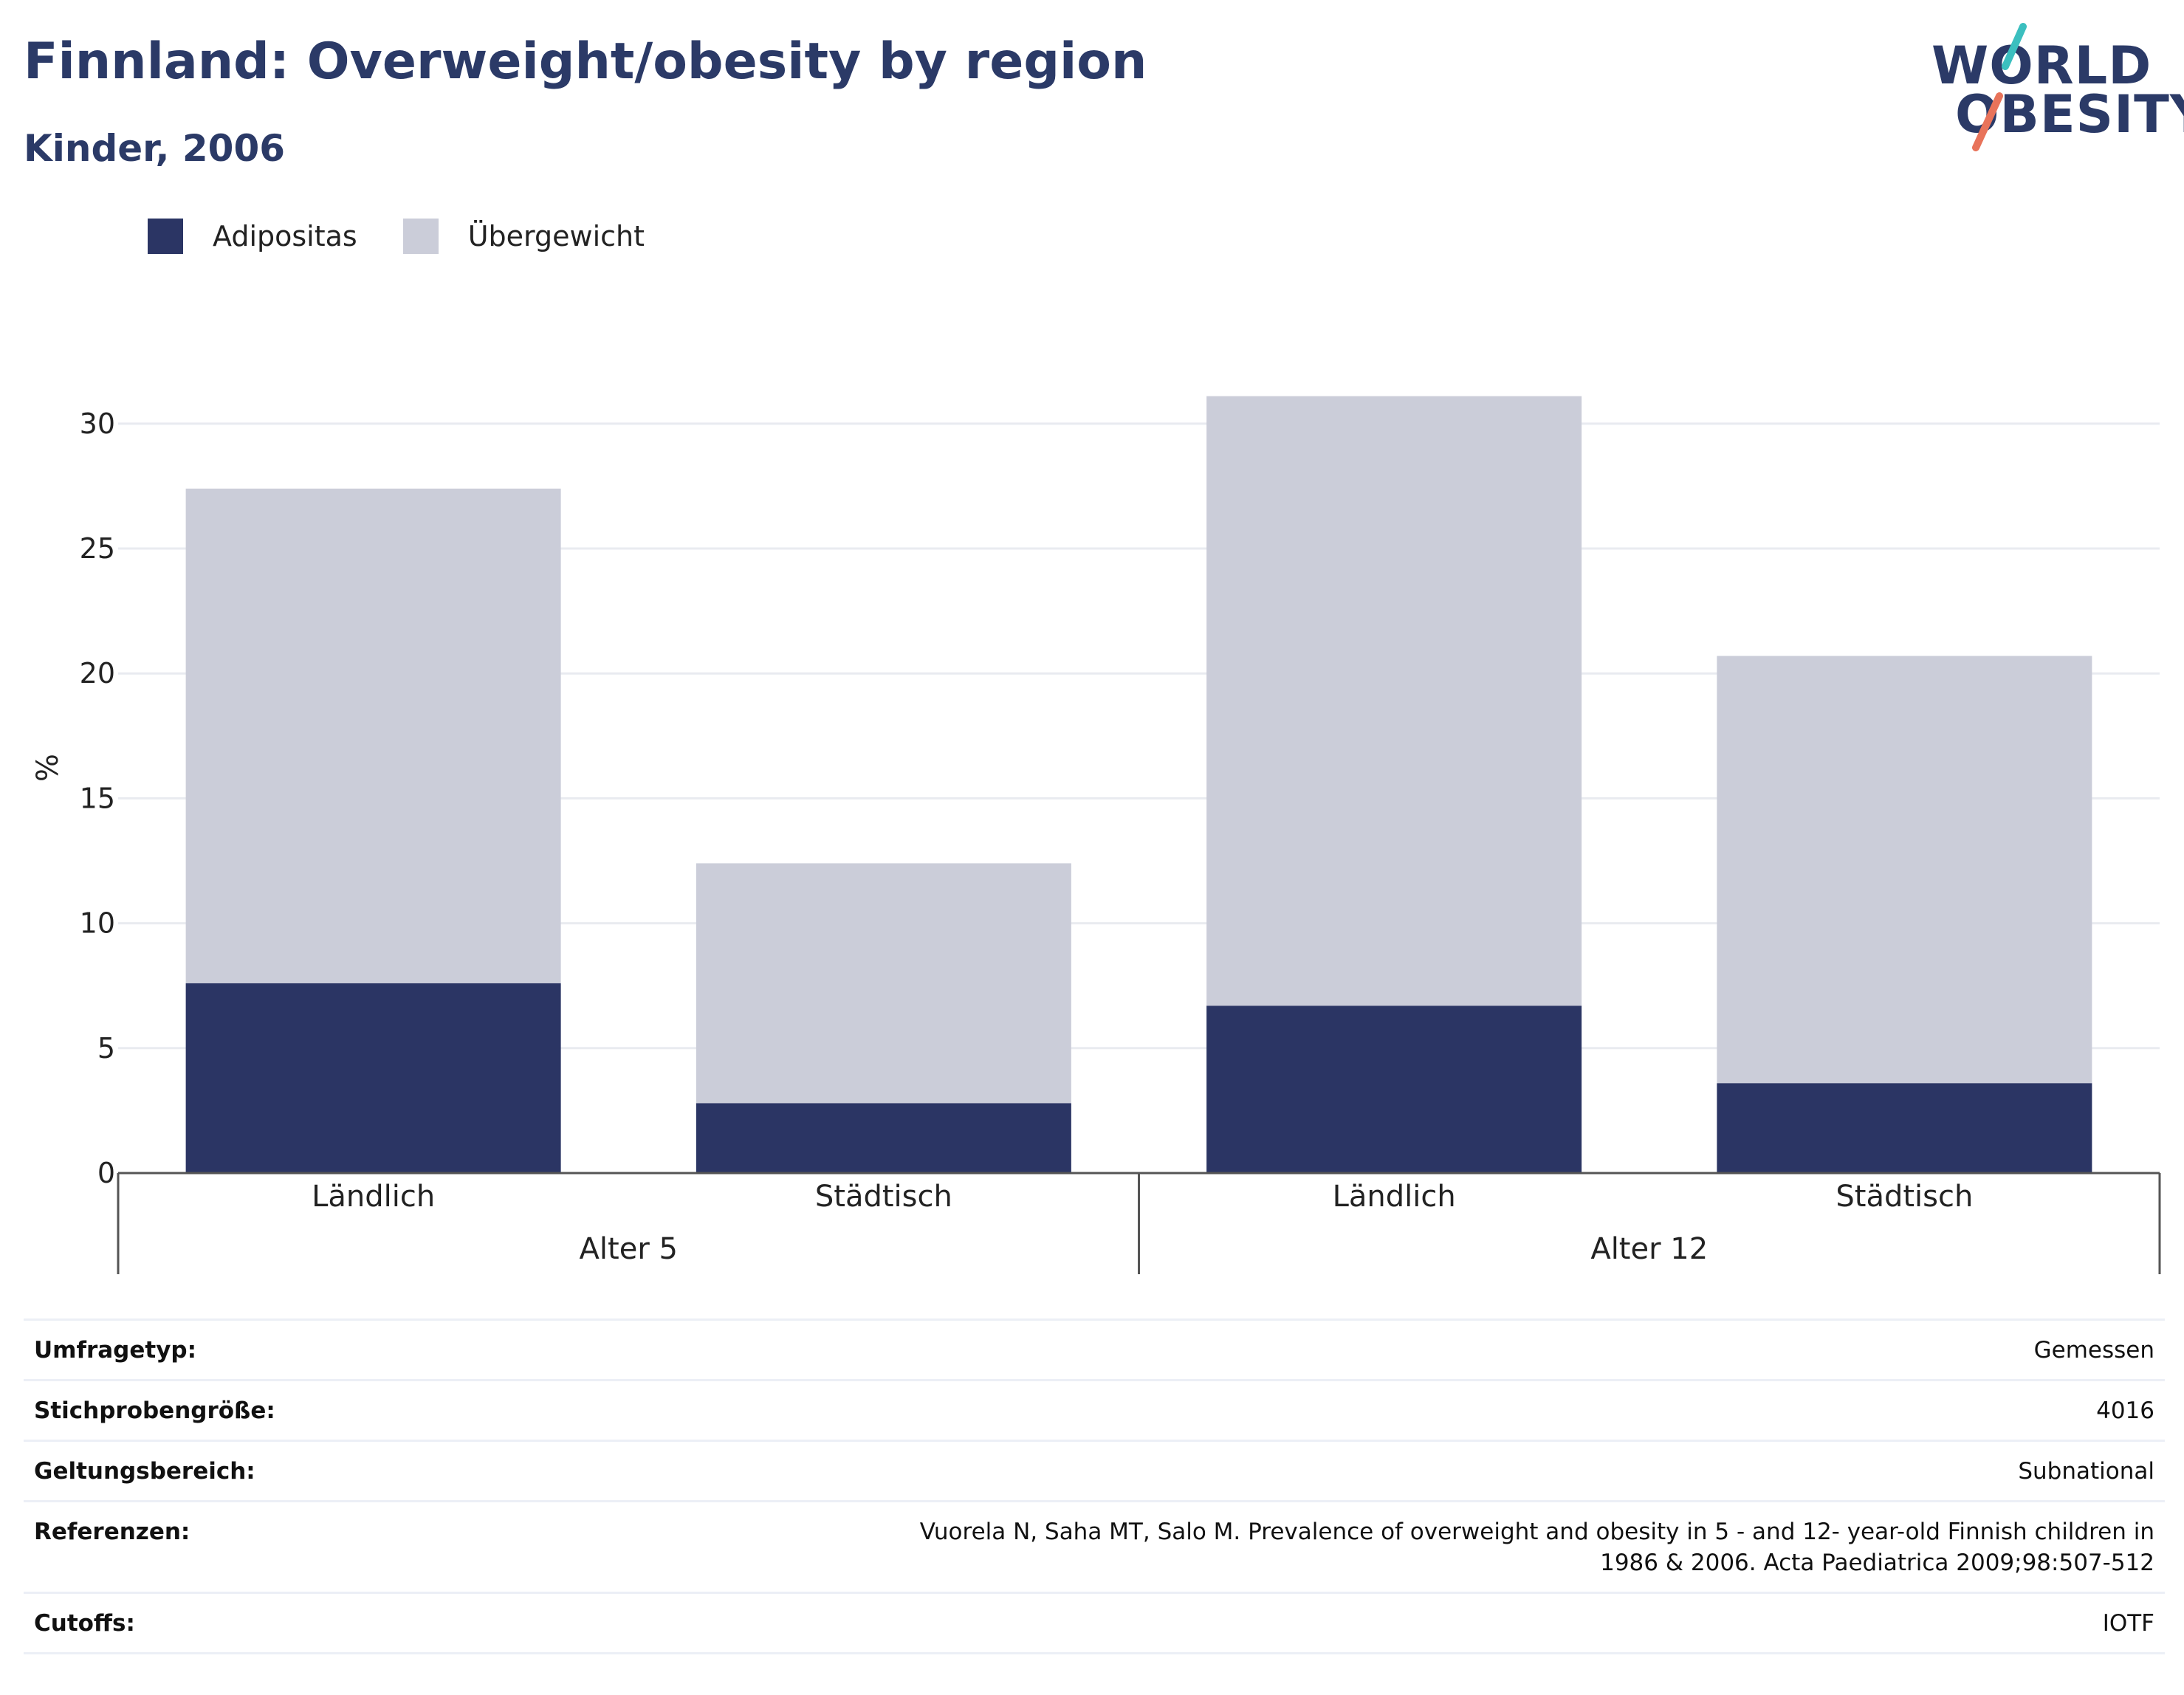 The image size is (2184, 1695). I want to click on info-row-sample-size: Stichprobengröße: 4016, so click(1095, 1410).